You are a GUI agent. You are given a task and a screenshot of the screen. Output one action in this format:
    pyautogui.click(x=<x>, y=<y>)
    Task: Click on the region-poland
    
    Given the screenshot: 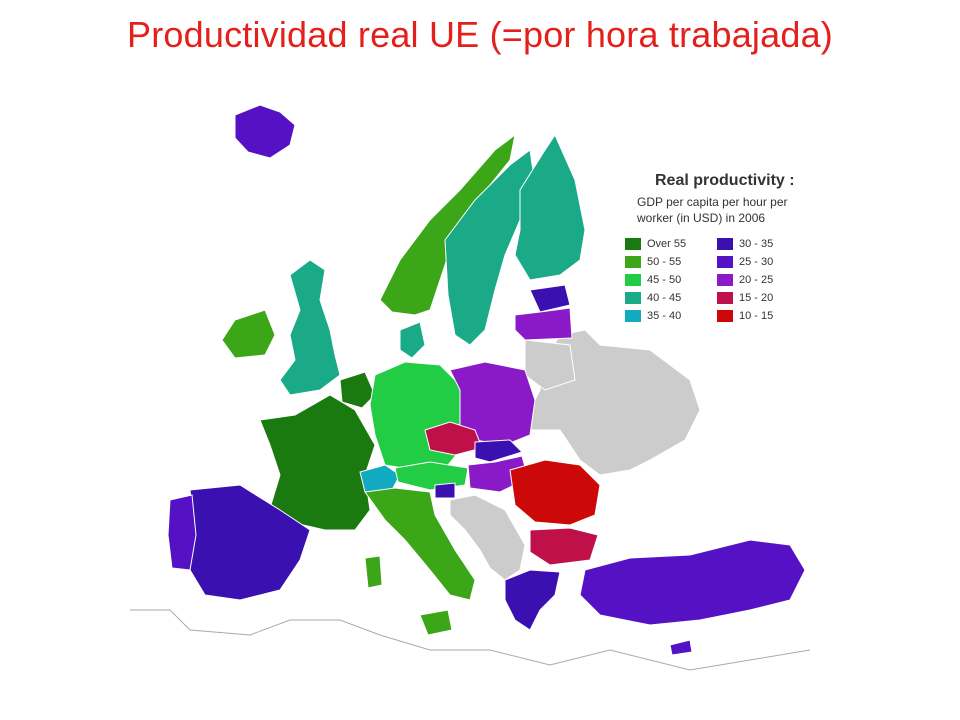 What is the action you would take?
    pyautogui.click(x=492, y=403)
    